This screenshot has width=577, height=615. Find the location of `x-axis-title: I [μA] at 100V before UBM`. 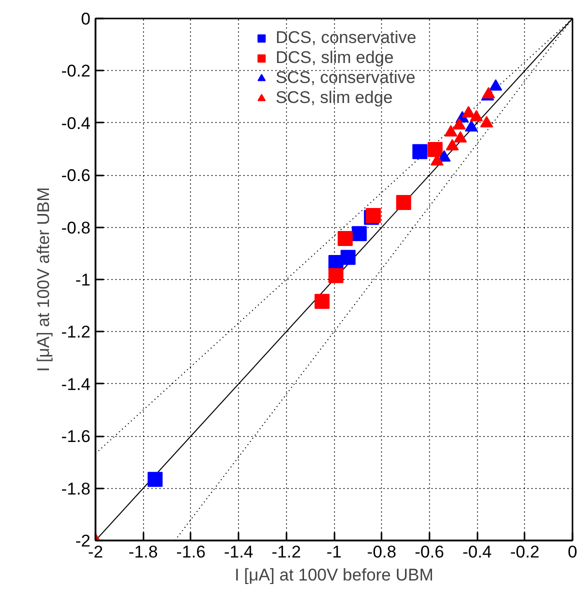

x-axis-title: I [μA] at 100V before UBM is located at coordinates (334, 575).